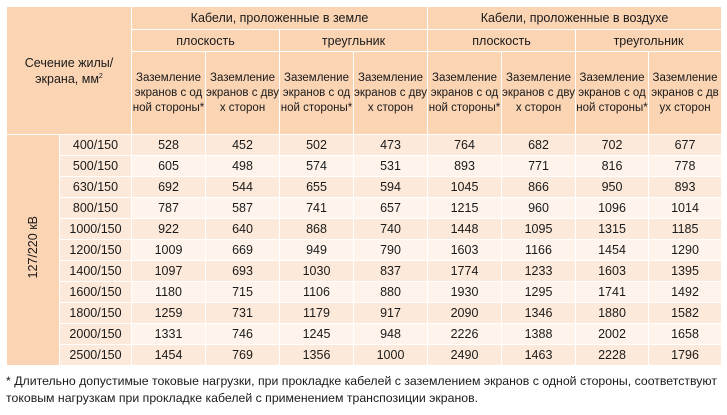  What do you see at coordinates (464, 208) in the screenshot?
I see `value-cell: 1215` at bounding box center [464, 208].